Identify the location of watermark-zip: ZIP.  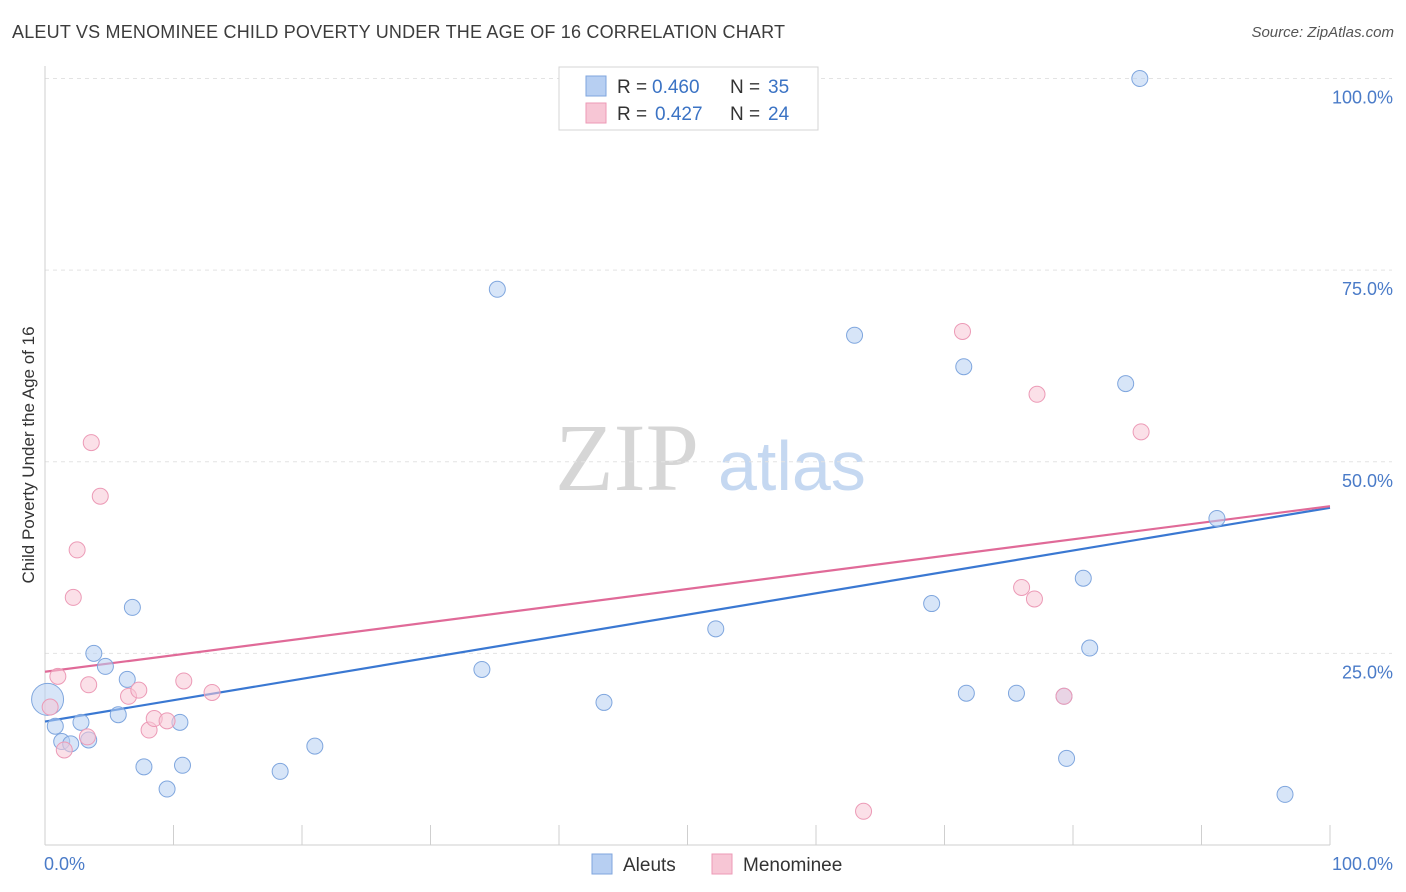
(627, 457).